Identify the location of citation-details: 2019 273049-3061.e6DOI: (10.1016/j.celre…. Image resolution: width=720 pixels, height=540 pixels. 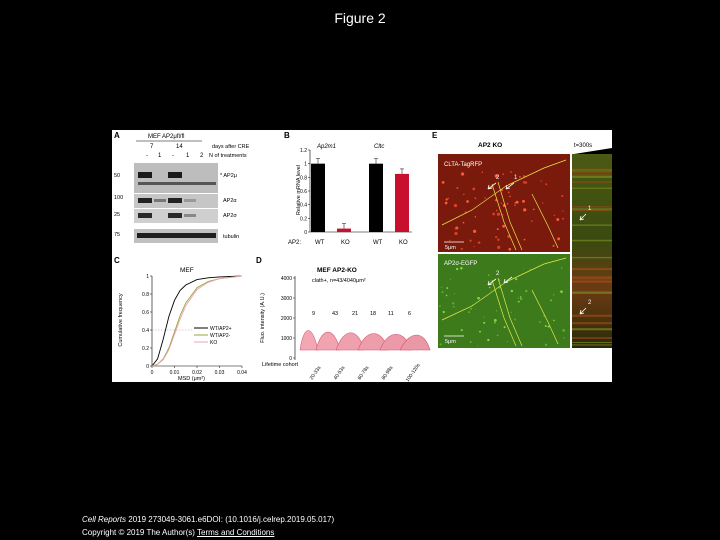
(230, 519).